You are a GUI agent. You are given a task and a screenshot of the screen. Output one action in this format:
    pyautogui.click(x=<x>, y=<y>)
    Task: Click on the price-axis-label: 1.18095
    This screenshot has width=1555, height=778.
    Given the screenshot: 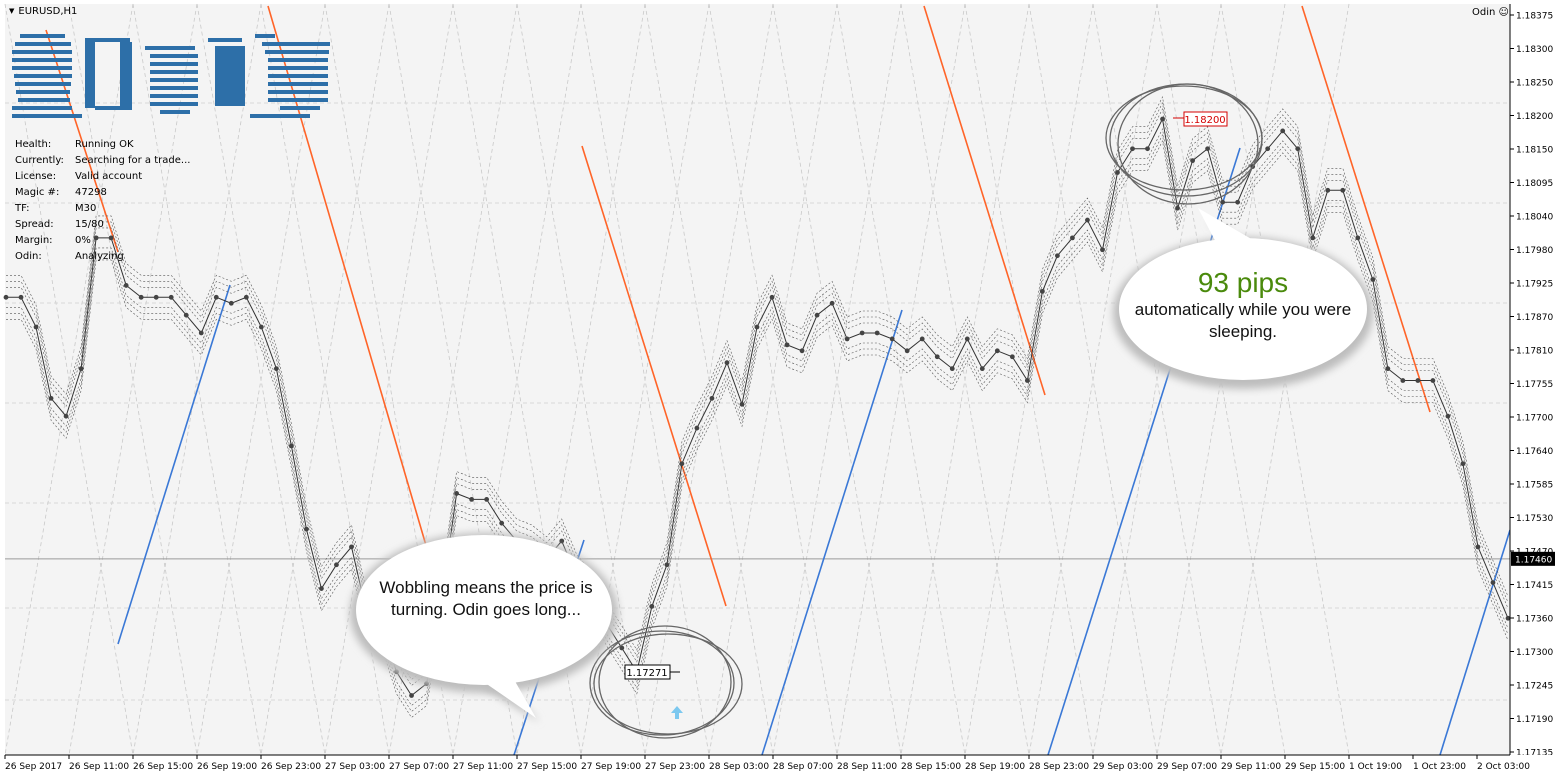 What is the action you would take?
    pyautogui.click(x=1534, y=184)
    